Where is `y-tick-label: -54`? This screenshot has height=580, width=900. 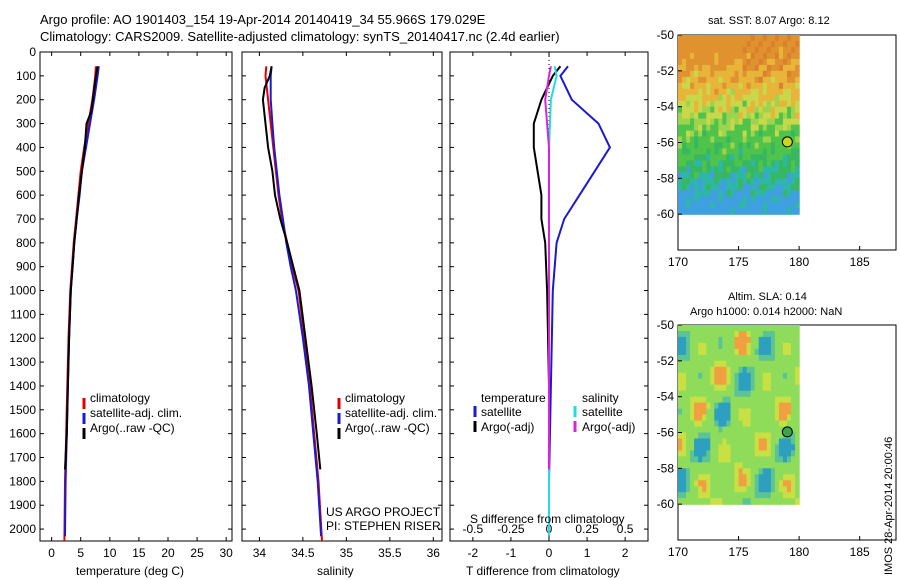
y-tick-label: -54 is located at coordinates (666, 107).